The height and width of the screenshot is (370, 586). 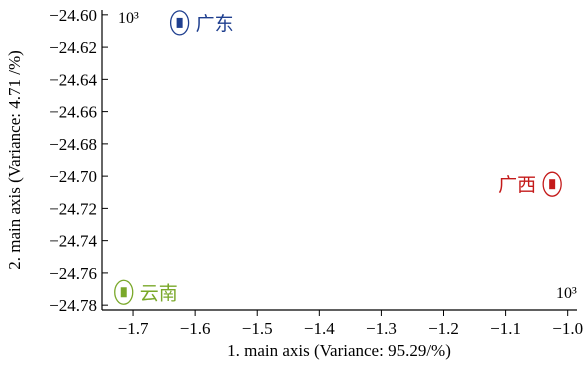 What do you see at coordinates (73, 15) in the screenshot?
I see `y-tick-label: −24.60` at bounding box center [73, 15].